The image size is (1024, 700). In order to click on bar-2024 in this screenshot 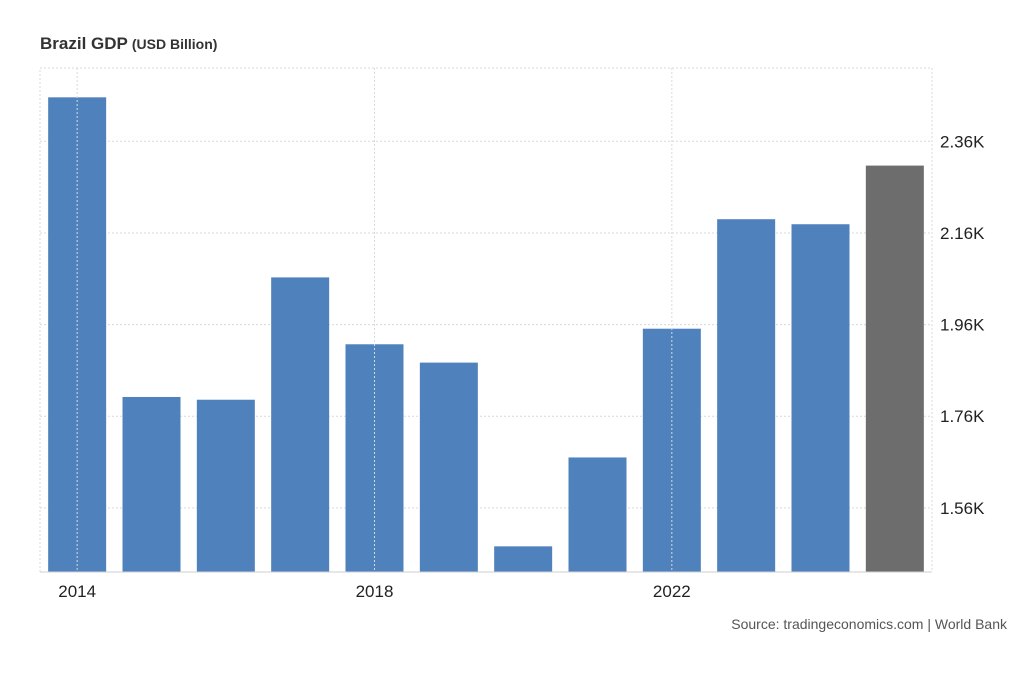, I will do `click(820, 398)`.